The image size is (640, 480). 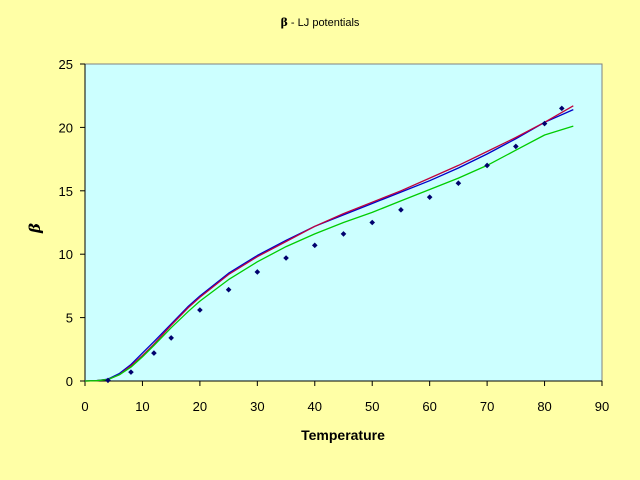 I want to click on x-tick-label: 50, so click(x=372, y=406).